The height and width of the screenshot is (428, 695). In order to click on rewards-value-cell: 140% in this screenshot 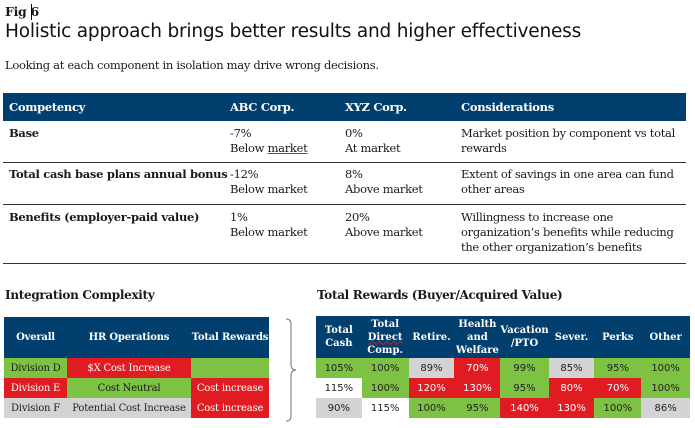, I will do `click(524, 408)`.